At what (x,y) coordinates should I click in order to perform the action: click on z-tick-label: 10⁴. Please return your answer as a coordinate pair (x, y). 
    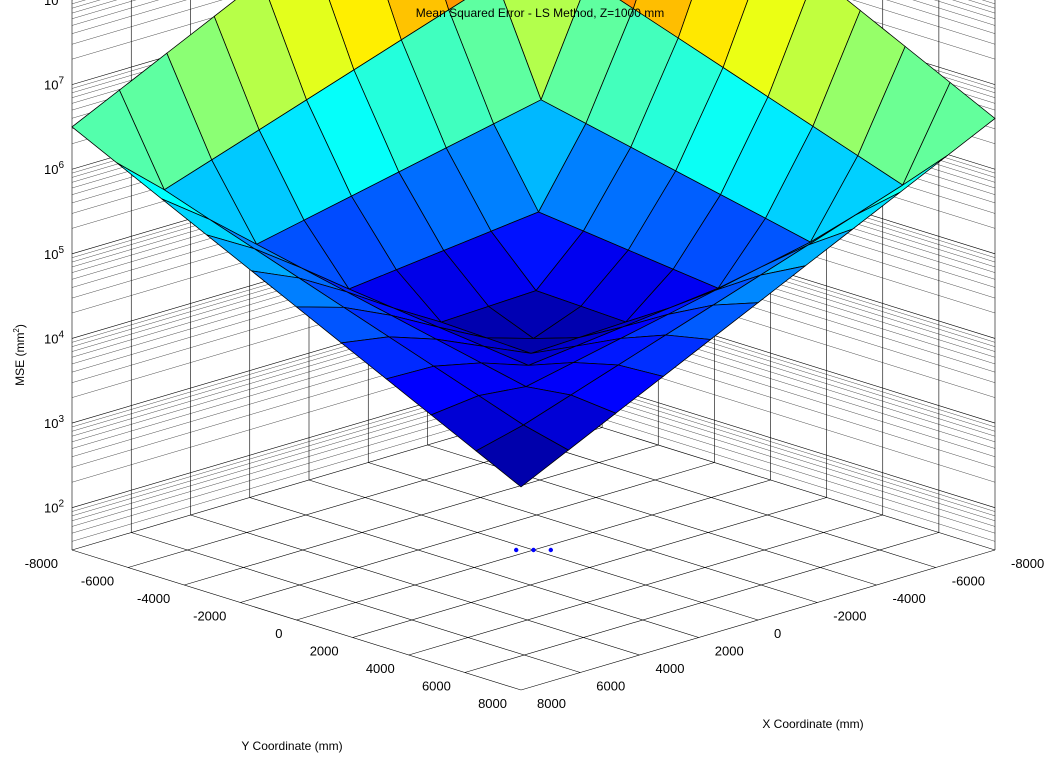
    Looking at the image, I should click on (54, 337).